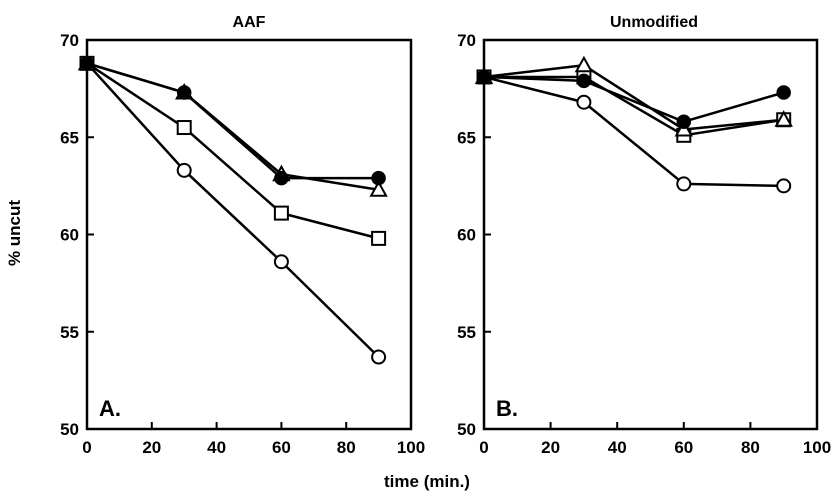 The image size is (837, 492). I want to click on panel-a-ytick-label: 60, so click(69, 235).